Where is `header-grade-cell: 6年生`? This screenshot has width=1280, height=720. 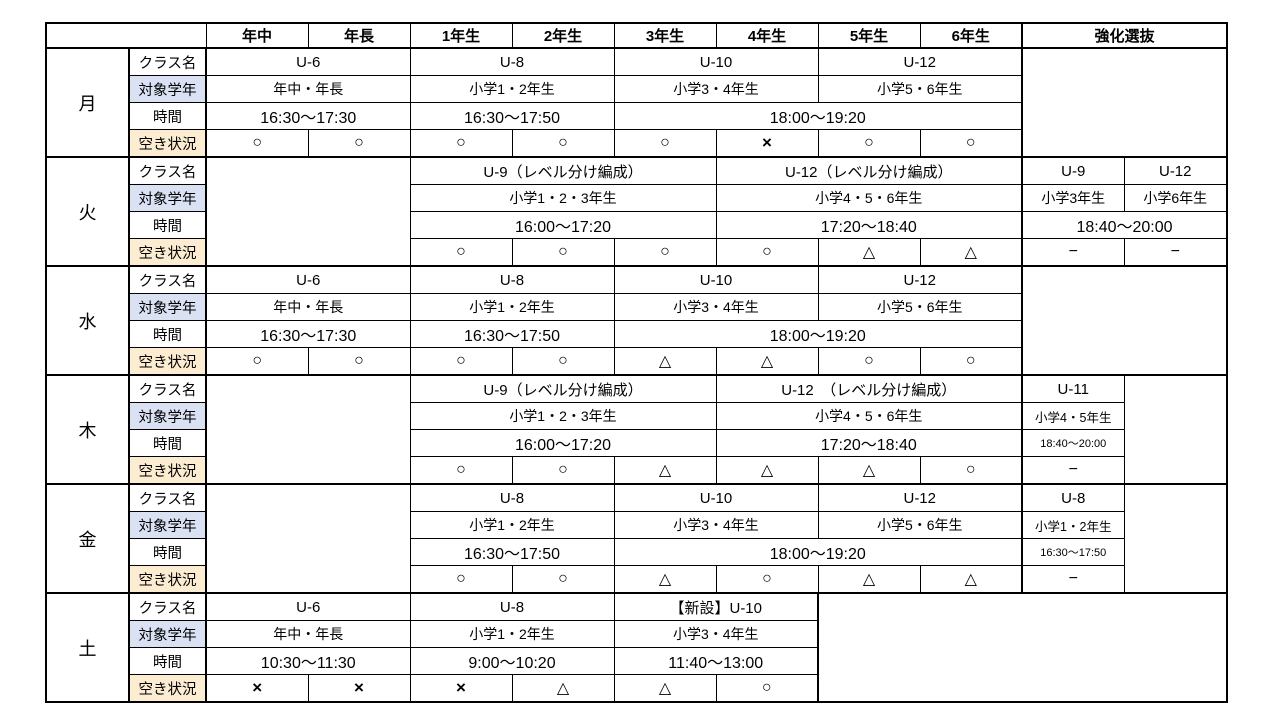 header-grade-cell: 6年生 is located at coordinates (971, 35).